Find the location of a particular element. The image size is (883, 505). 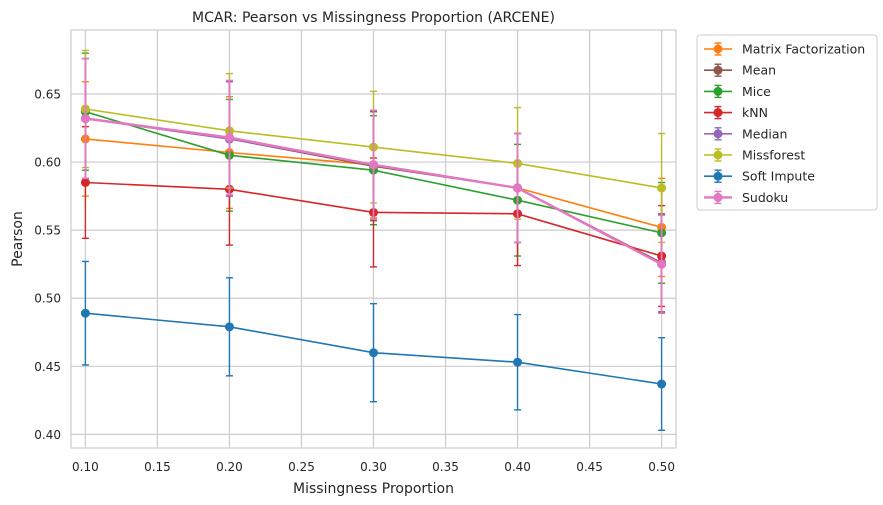

y-tick-label: 0.40 is located at coordinates (47, 435).